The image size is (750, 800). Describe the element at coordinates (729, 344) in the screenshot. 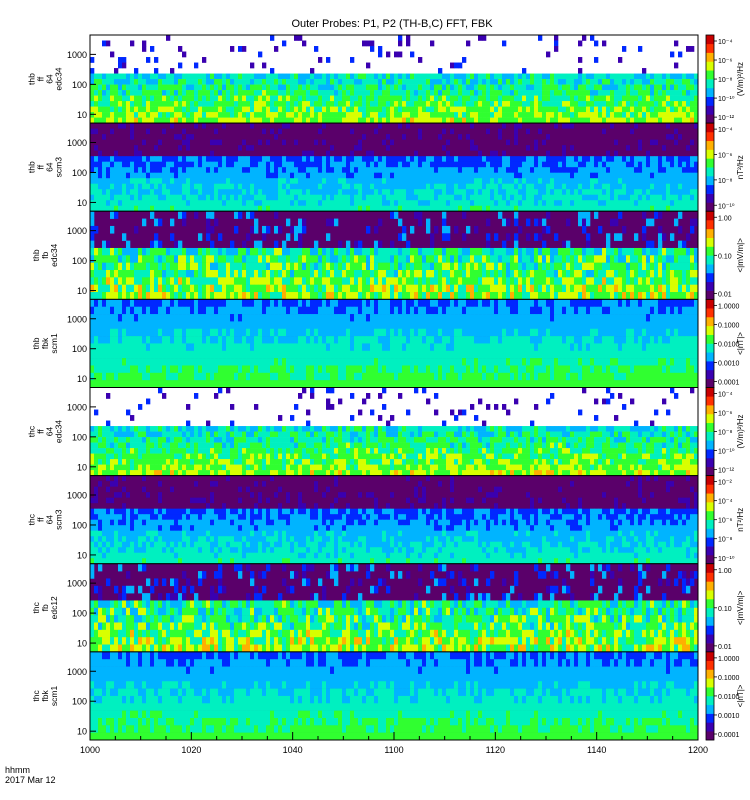

I see `colorbar-tick-label: 0.0100` at that location.